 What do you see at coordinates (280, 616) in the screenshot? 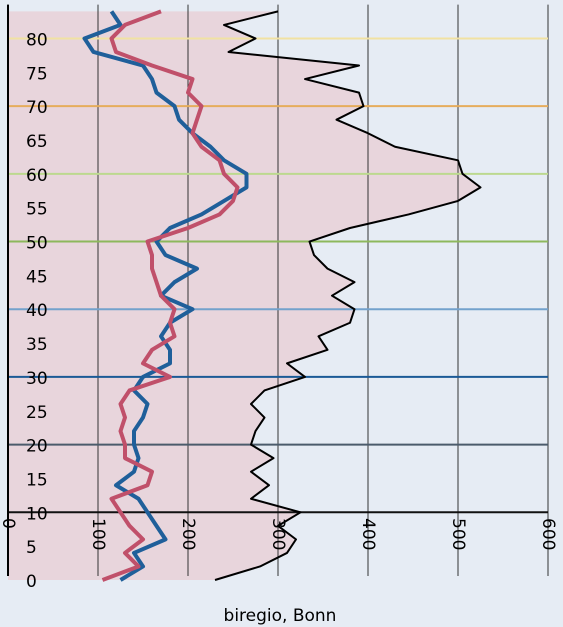
I see `x-axis-label: biregio, Bonn` at bounding box center [280, 616].